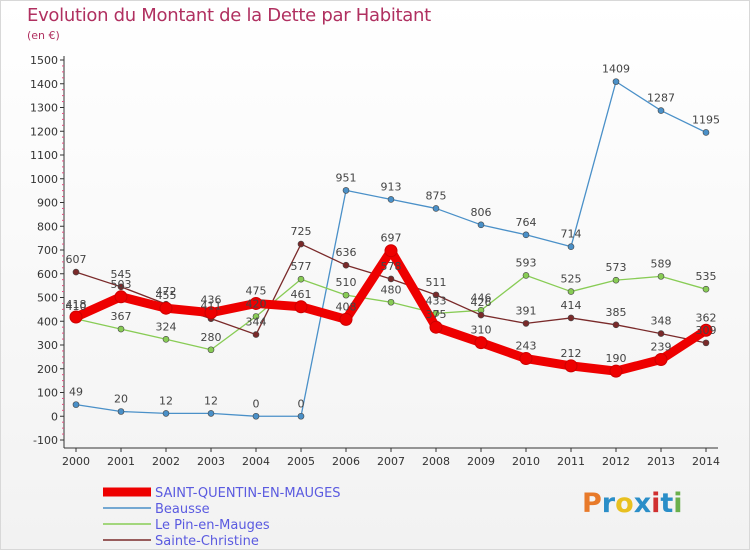  What do you see at coordinates (661, 346) in the screenshot?
I see `data-label: 239` at bounding box center [661, 346].